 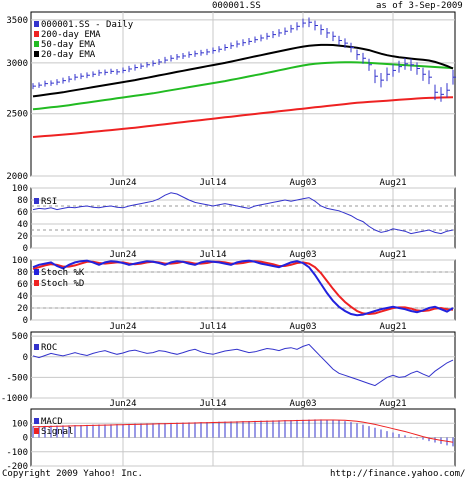 What do you see at coordinates (36, 272) in the screenshot?
I see `legend-stoch-k-swatch` at bounding box center [36, 272].